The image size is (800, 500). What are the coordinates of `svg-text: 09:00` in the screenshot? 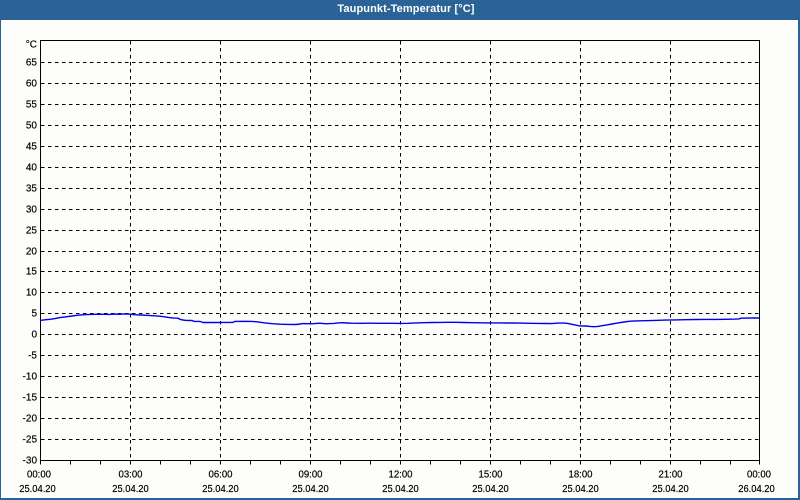 It's located at (311, 475).